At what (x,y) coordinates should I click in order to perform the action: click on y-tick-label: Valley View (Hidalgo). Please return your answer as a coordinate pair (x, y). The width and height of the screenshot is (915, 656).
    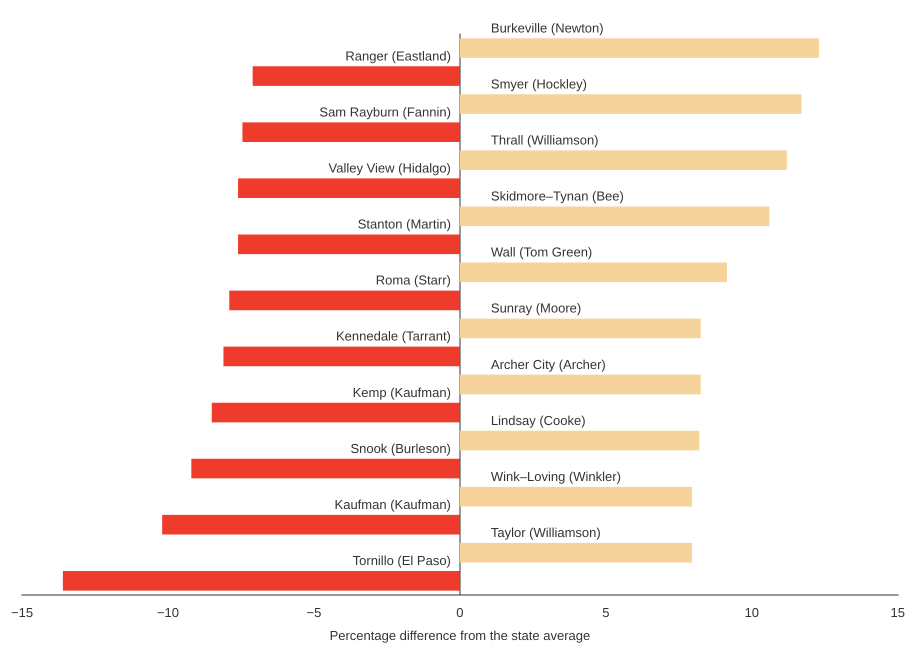
    Looking at the image, I should click on (389, 168).